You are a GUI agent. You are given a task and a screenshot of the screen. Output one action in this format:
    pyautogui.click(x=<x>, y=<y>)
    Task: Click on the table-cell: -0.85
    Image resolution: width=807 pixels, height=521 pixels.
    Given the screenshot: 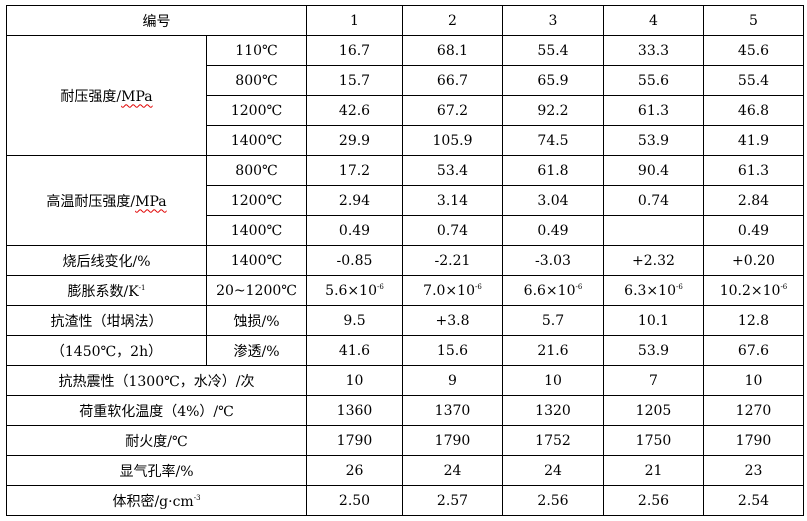 What is the action you would take?
    pyautogui.click(x=354, y=260)
    